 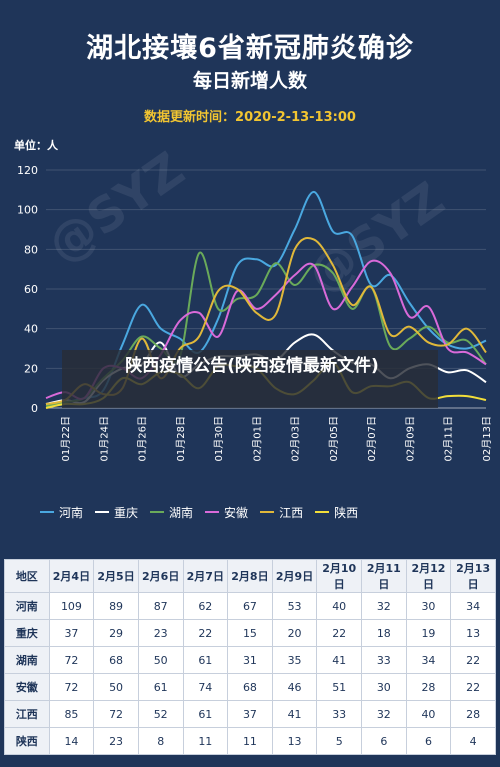 I want to click on table-cell: 87, so click(x=160, y=606).